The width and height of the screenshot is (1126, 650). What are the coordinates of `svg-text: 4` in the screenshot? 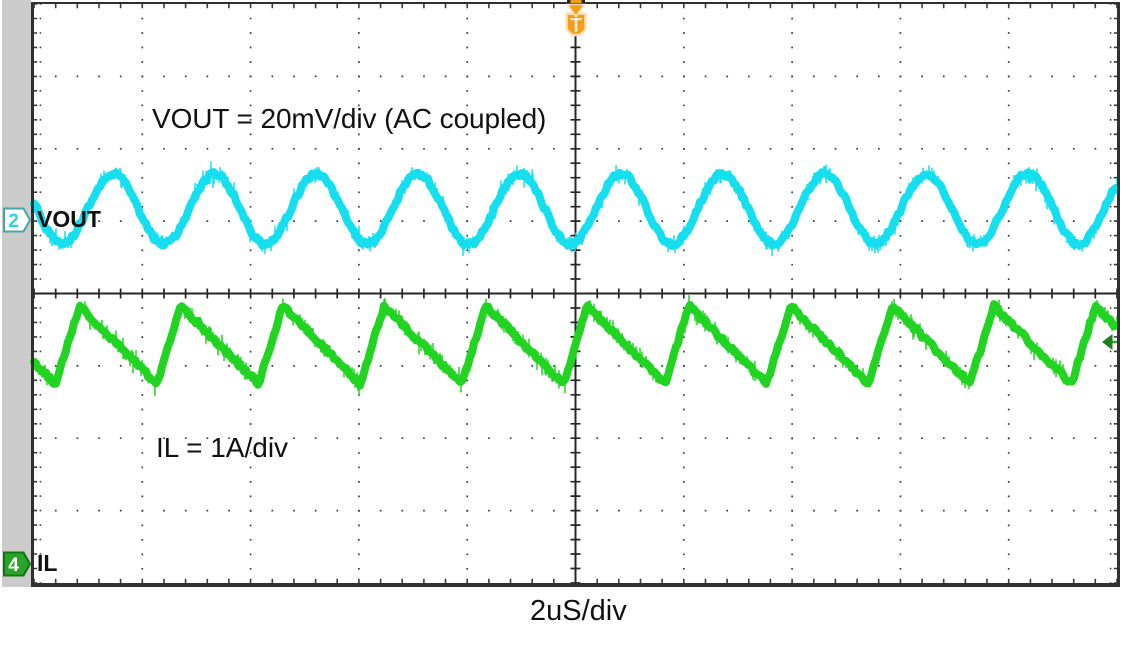 It's located at (13, 565).